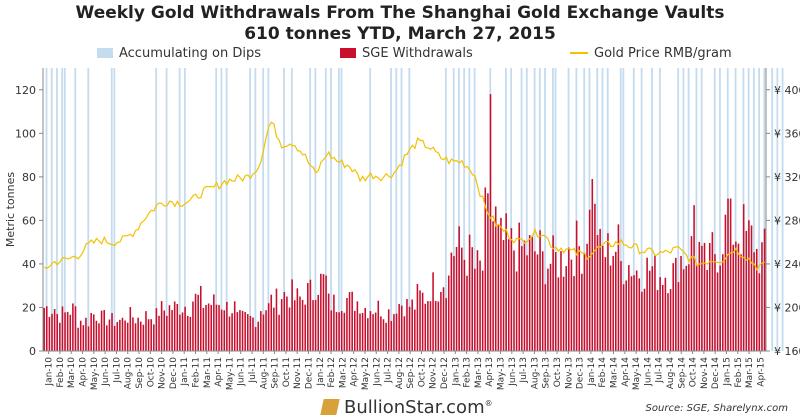  I want to click on brand-registered-mark: ®, so click(488, 403).